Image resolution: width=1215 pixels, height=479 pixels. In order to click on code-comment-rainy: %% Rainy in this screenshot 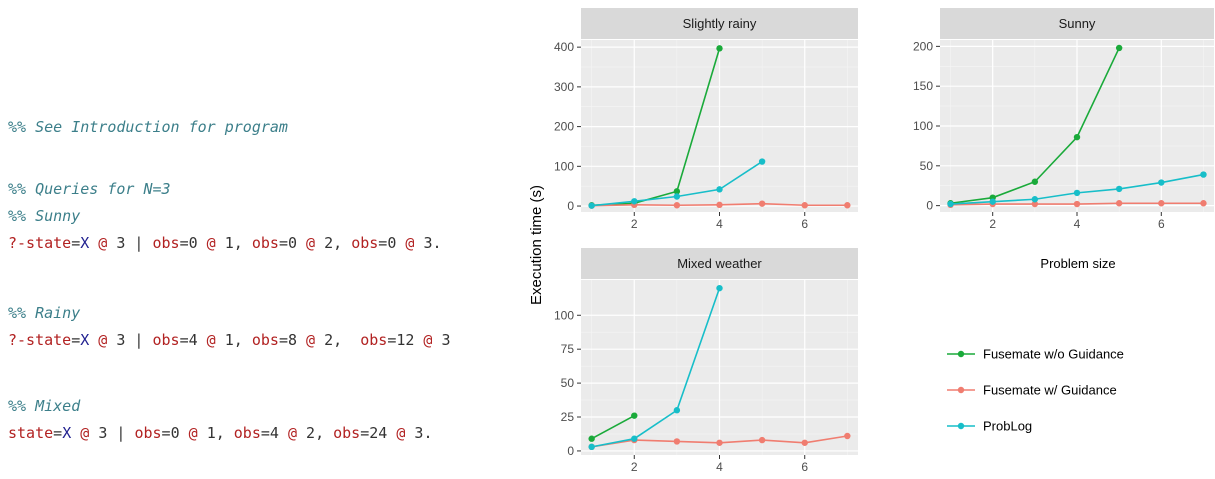, I will do `click(44, 313)`.